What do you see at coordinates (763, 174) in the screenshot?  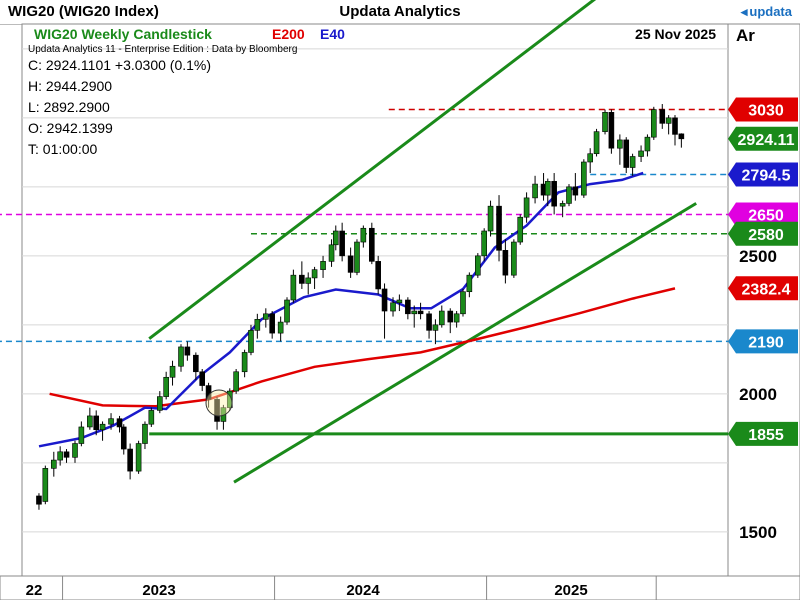 I see `price-label-2794.5: 2794.5` at bounding box center [763, 174].